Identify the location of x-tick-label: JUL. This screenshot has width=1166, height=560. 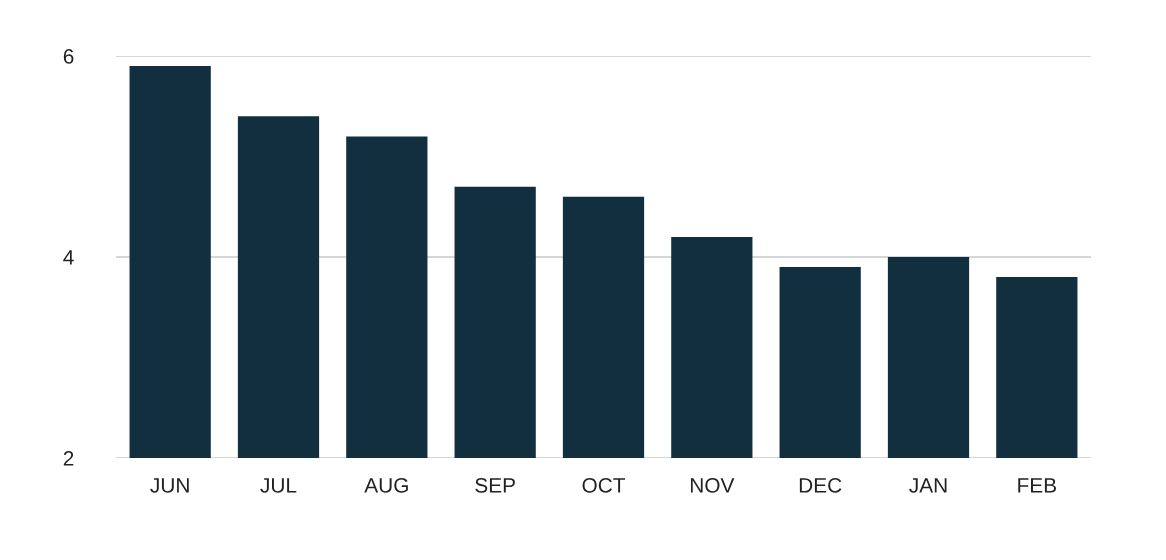
(278, 485).